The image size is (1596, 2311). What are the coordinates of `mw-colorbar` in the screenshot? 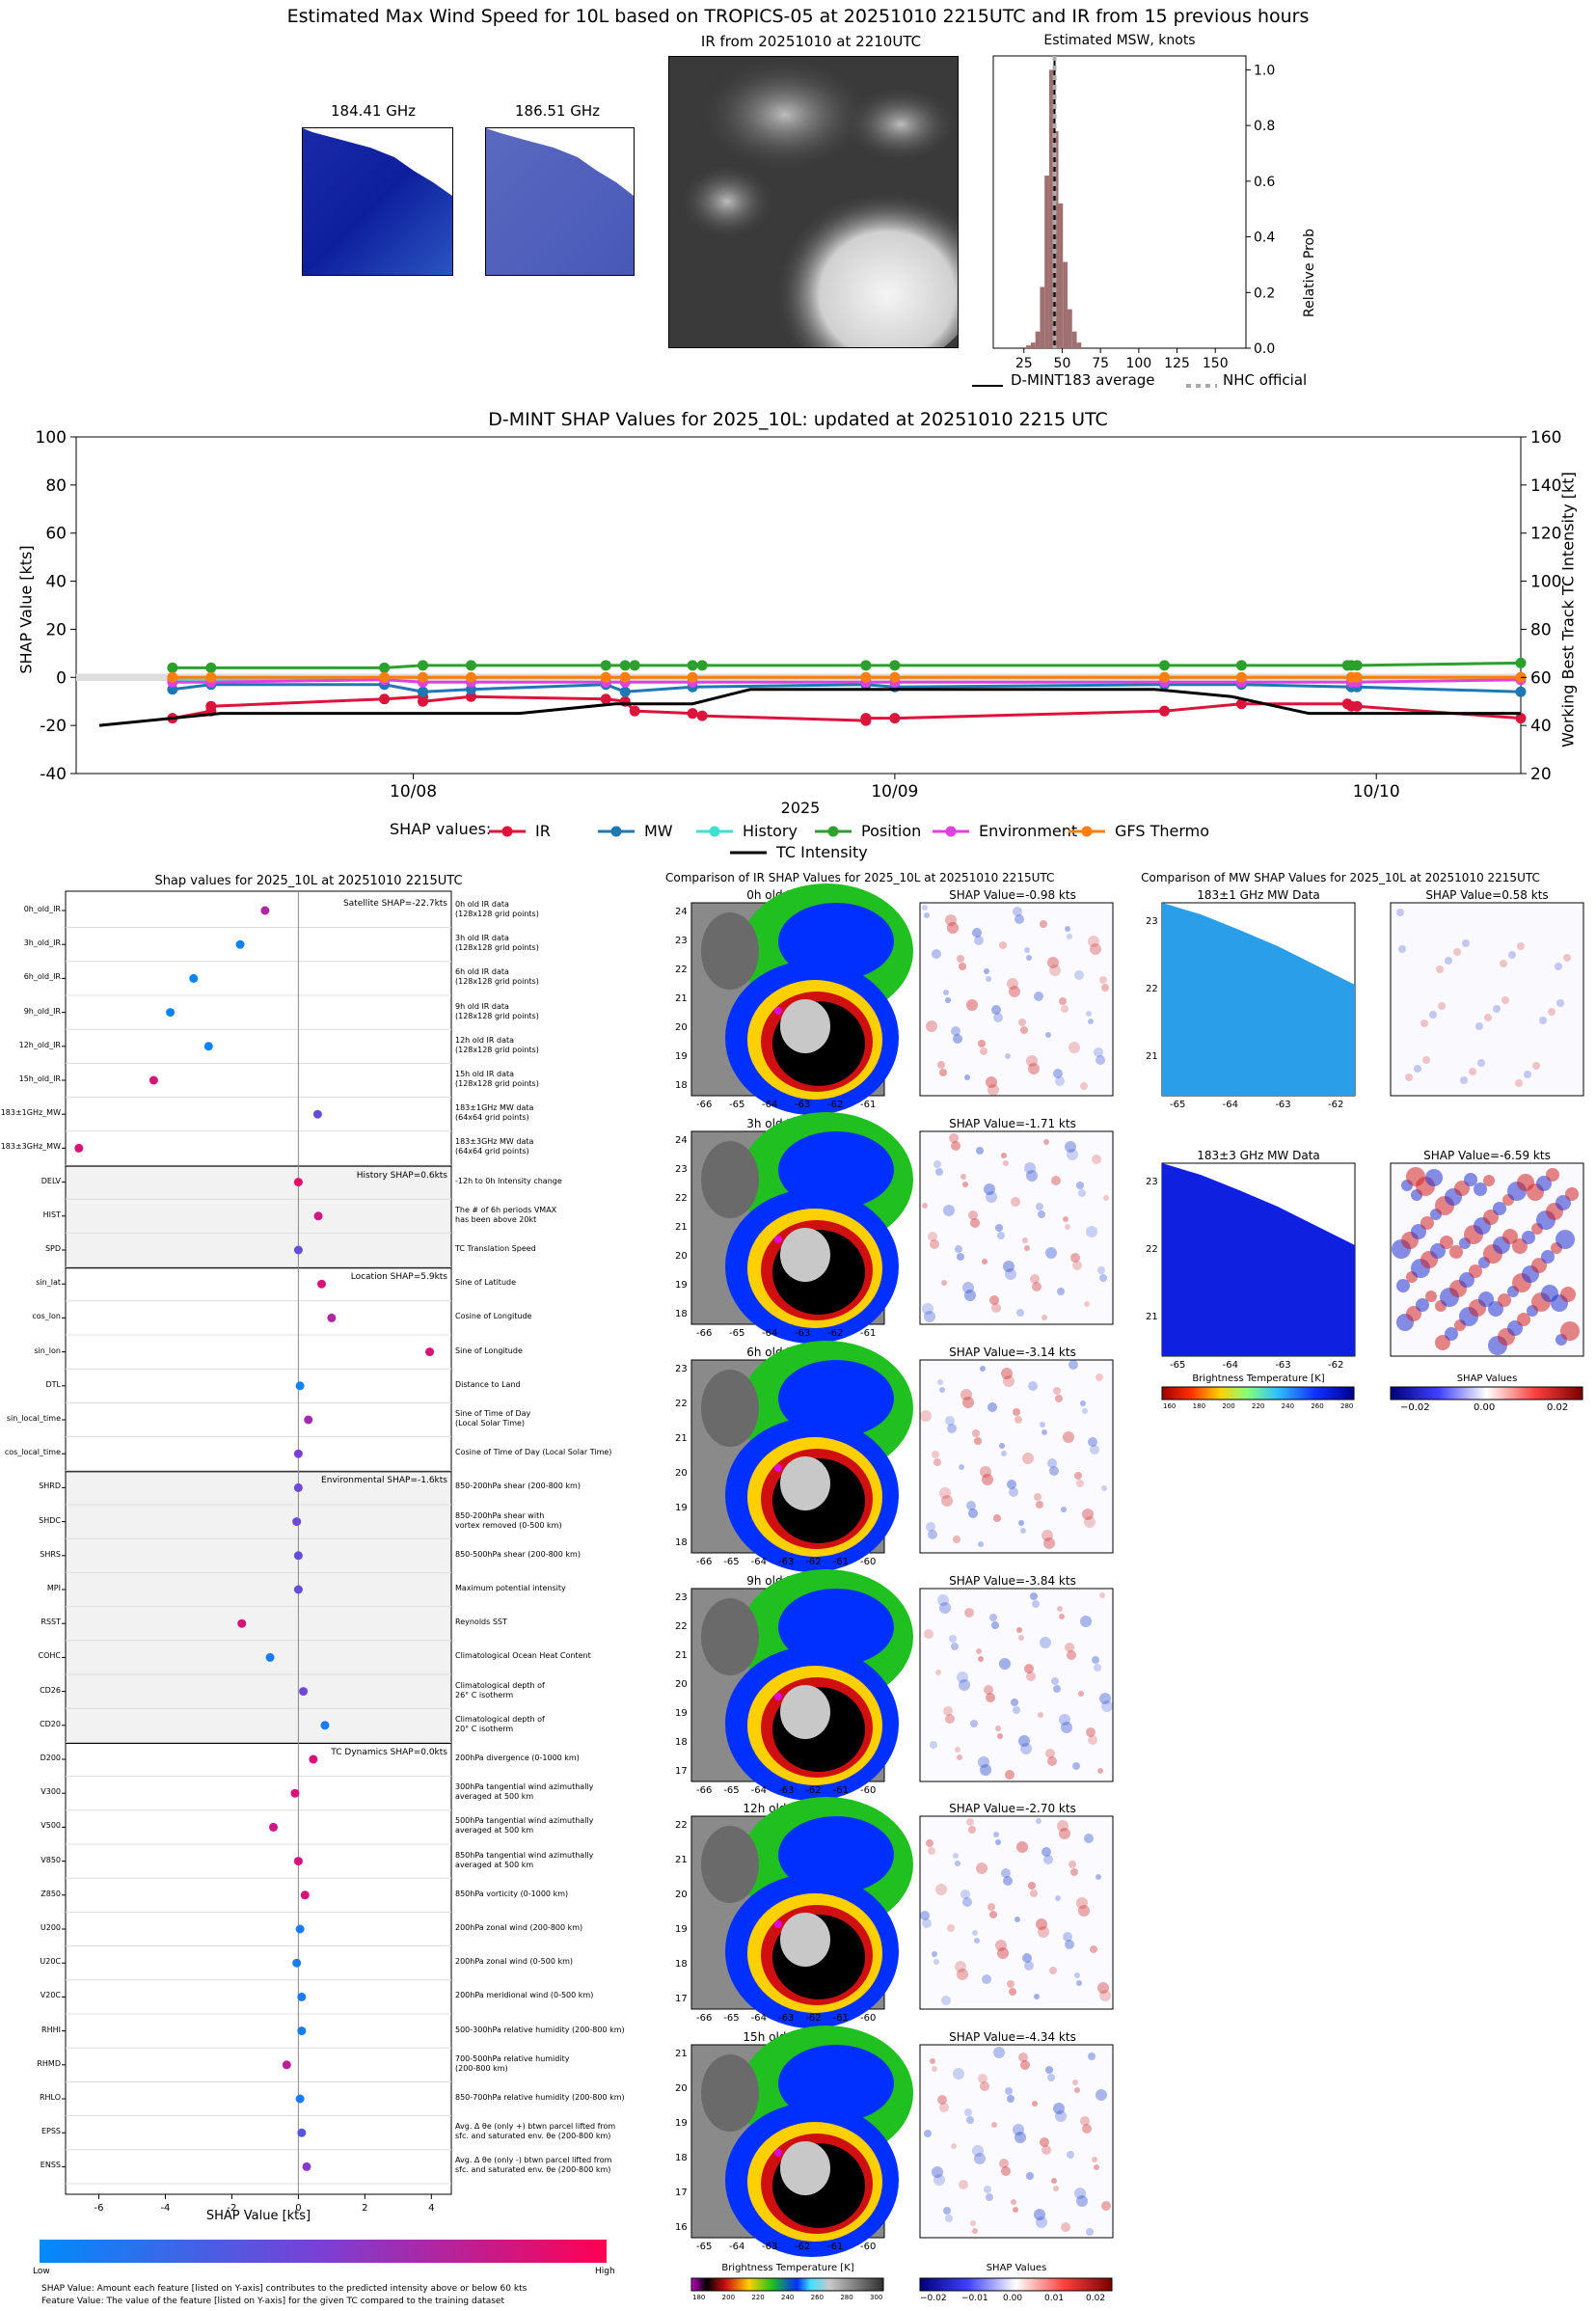 It's located at (1258, 1393).